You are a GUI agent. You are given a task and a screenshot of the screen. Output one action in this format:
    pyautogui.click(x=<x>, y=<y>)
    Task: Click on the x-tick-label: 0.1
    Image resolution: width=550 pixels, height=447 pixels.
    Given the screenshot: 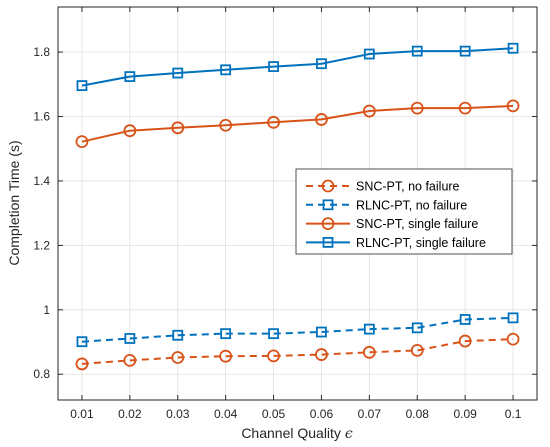 What is the action you would take?
    pyautogui.click(x=513, y=414)
    